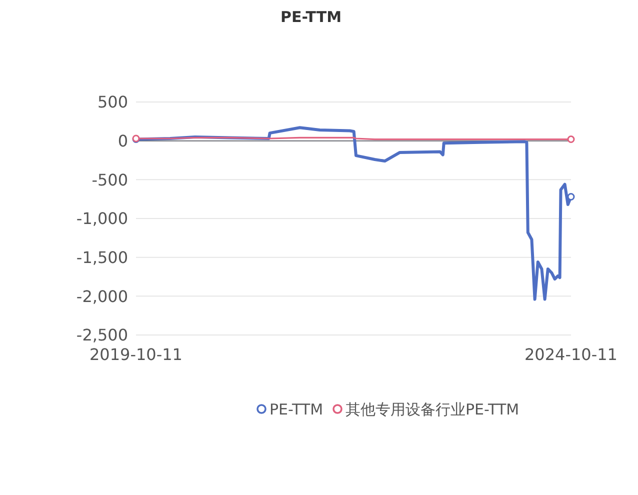  I want to click on x-tick-label: 2019-10-11, so click(136, 354).